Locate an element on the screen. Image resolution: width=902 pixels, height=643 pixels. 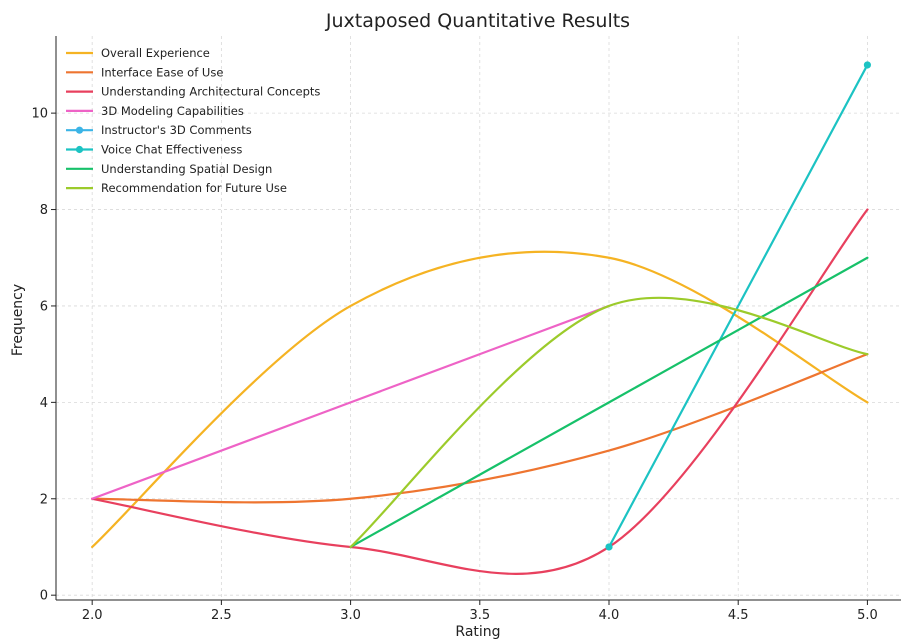
y-axis-title: Frequency is located at coordinates (18, 320).